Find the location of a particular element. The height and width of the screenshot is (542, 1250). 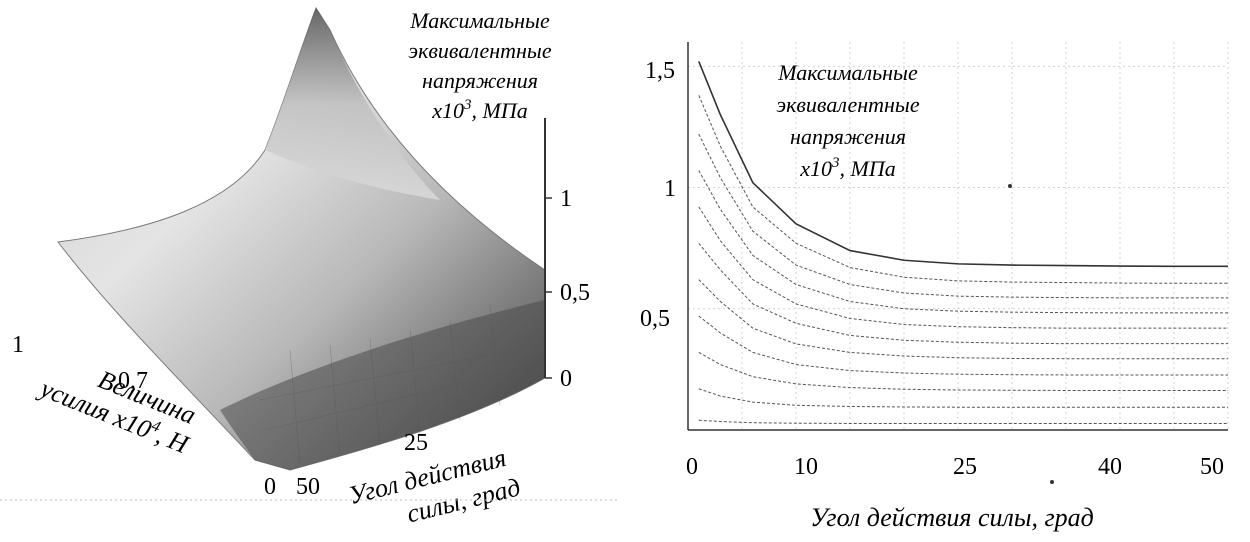

angle-axis-label: Угол действия силы, град is located at coordinates (435, 486).